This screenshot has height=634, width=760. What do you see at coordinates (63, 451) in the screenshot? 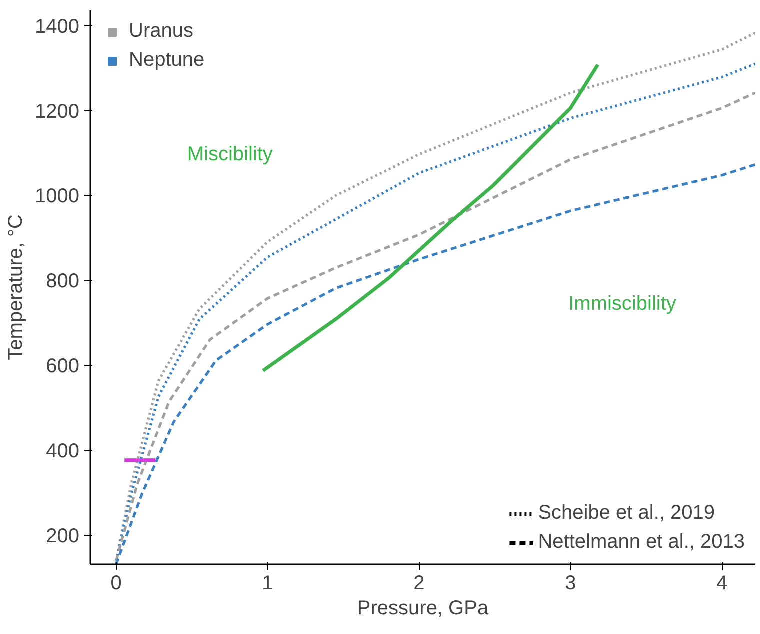
I see `y-tick-label: 400` at bounding box center [63, 451].